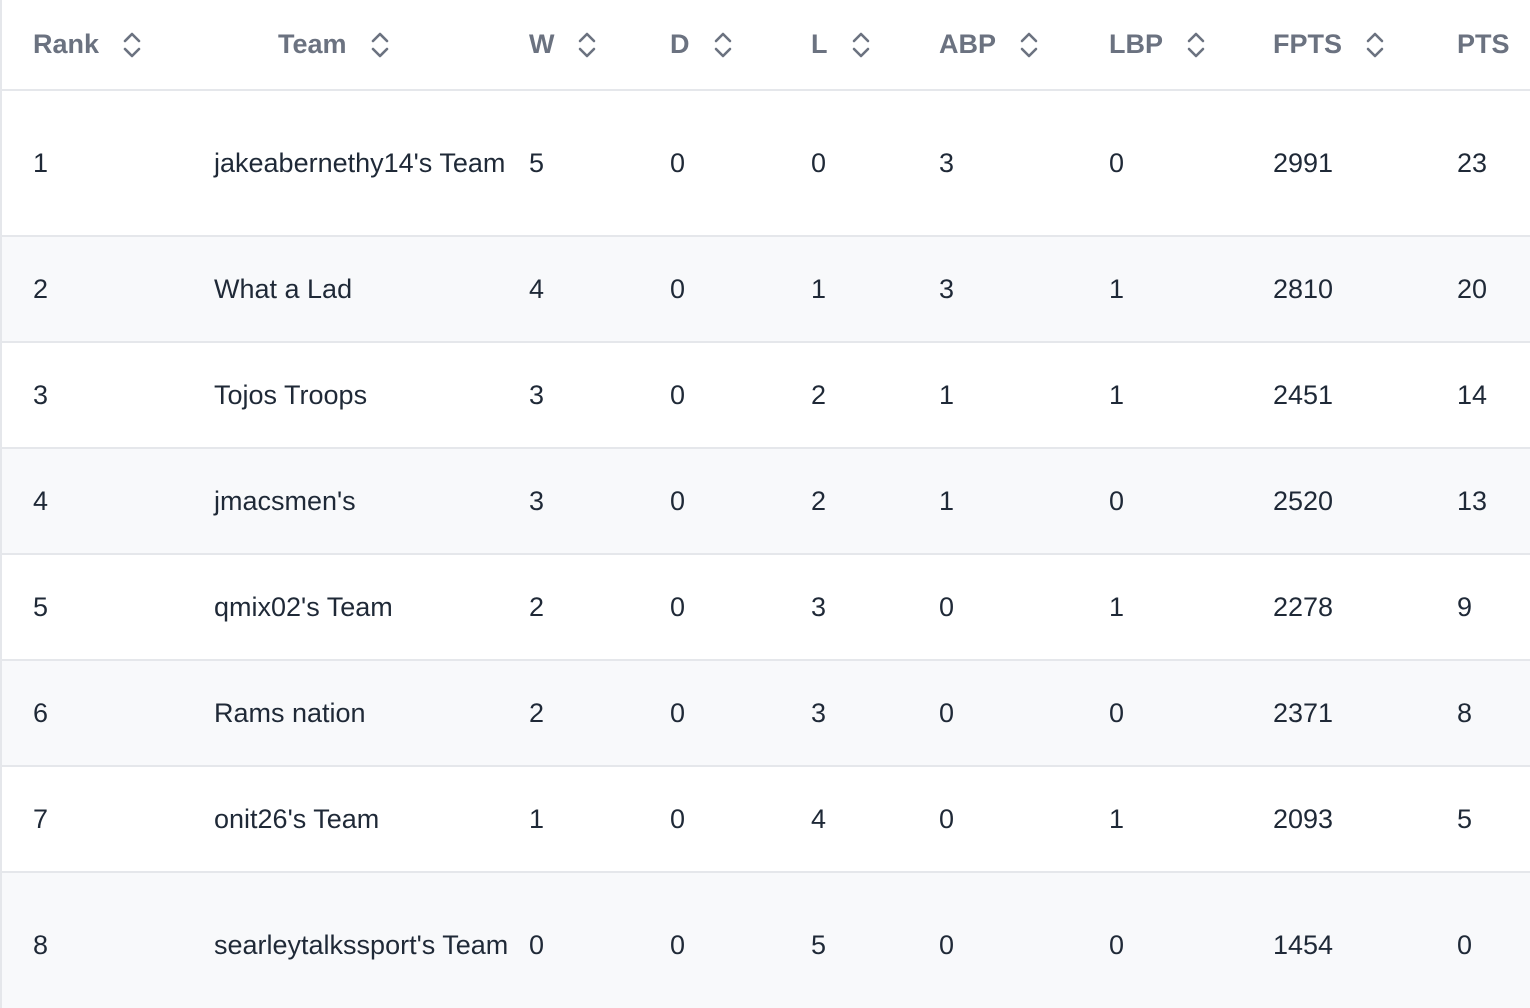  I want to click on cell-w: 2, so click(537, 606).